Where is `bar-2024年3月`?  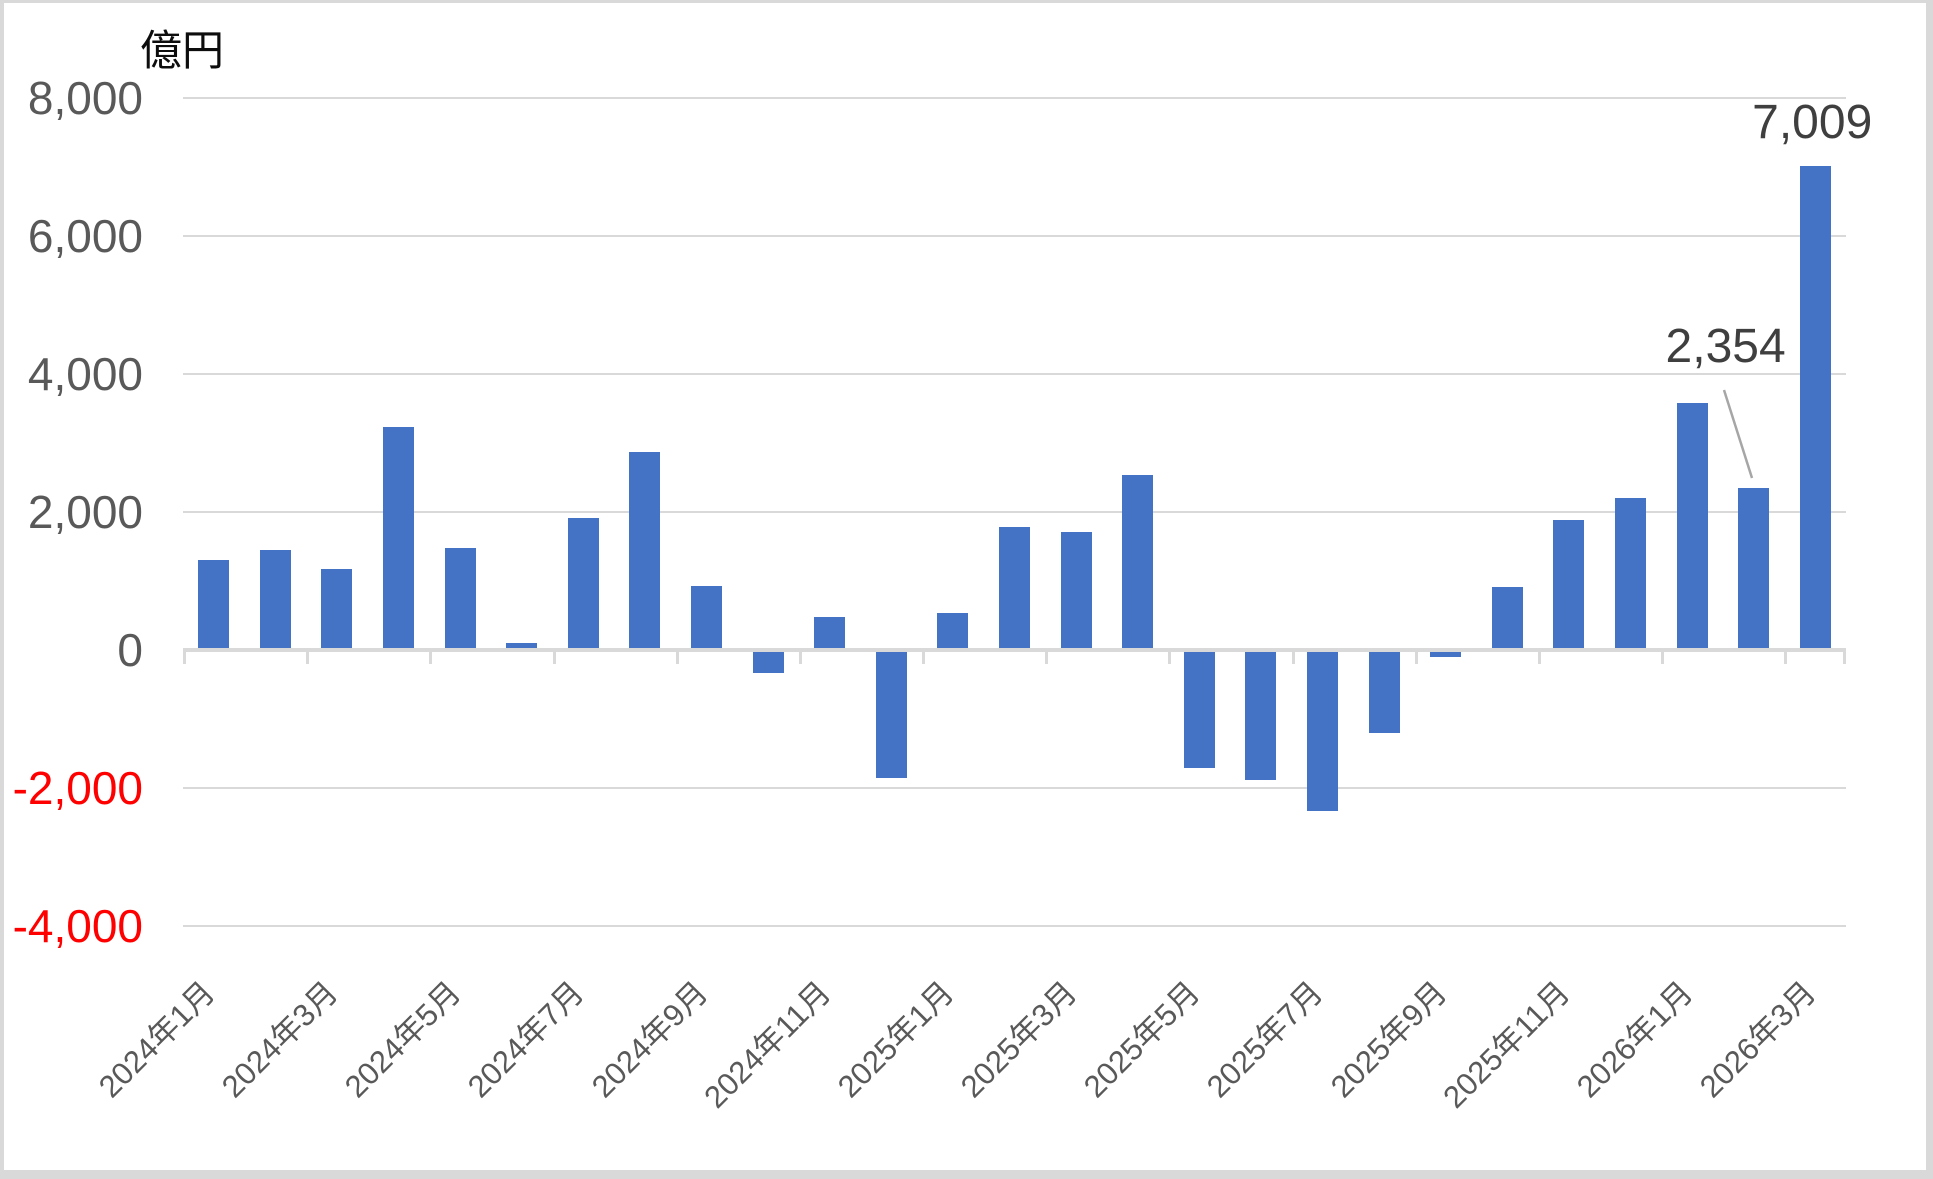
bar-2024年3月 is located at coordinates (337, 609).